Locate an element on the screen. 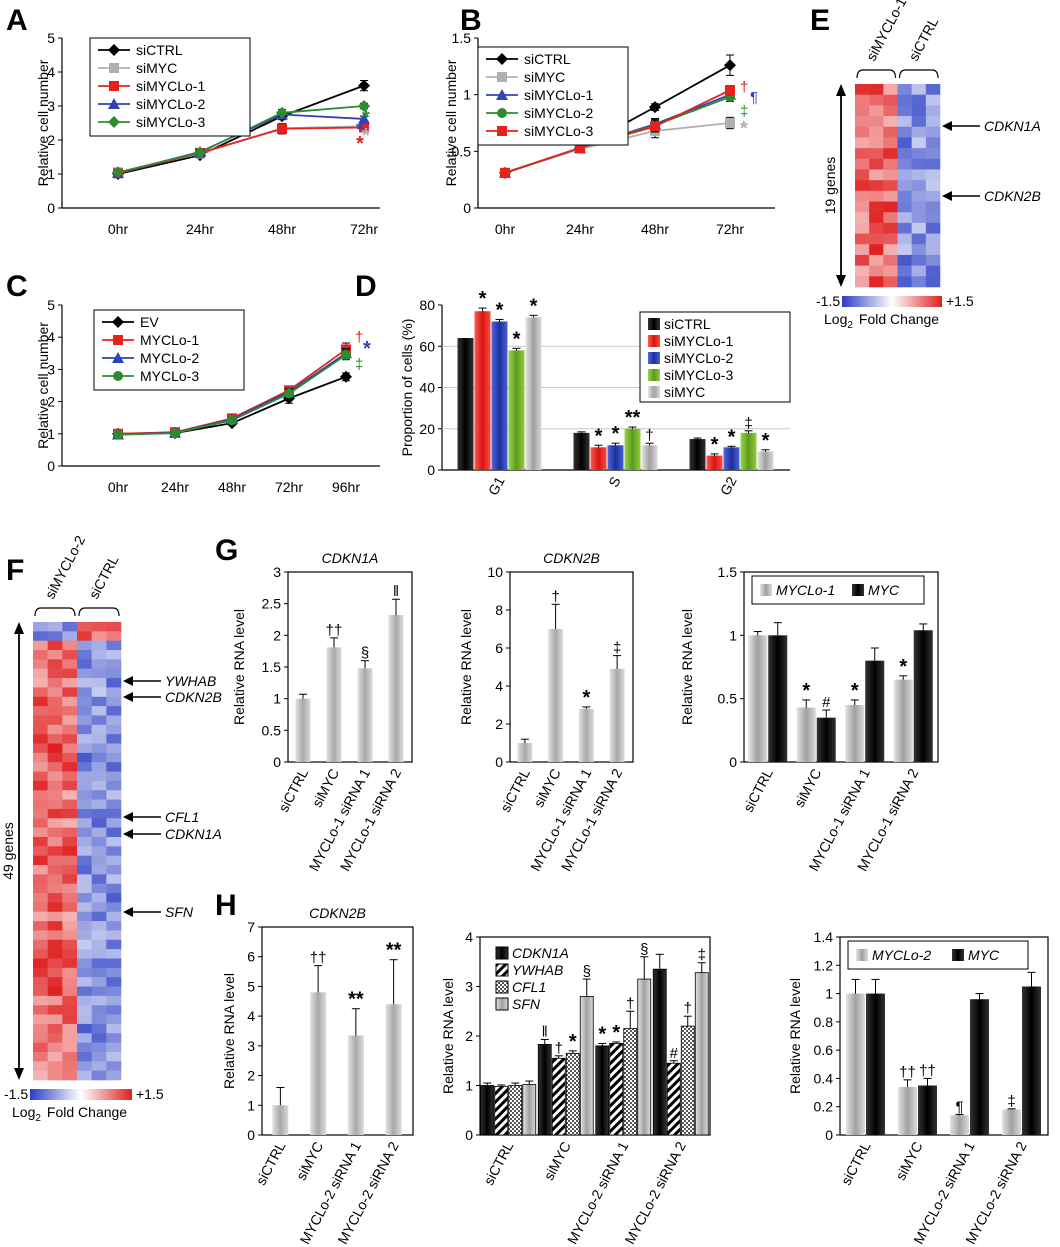 The image size is (1060, 1247). y-tick-label: 4 is located at coordinates (469, 937).